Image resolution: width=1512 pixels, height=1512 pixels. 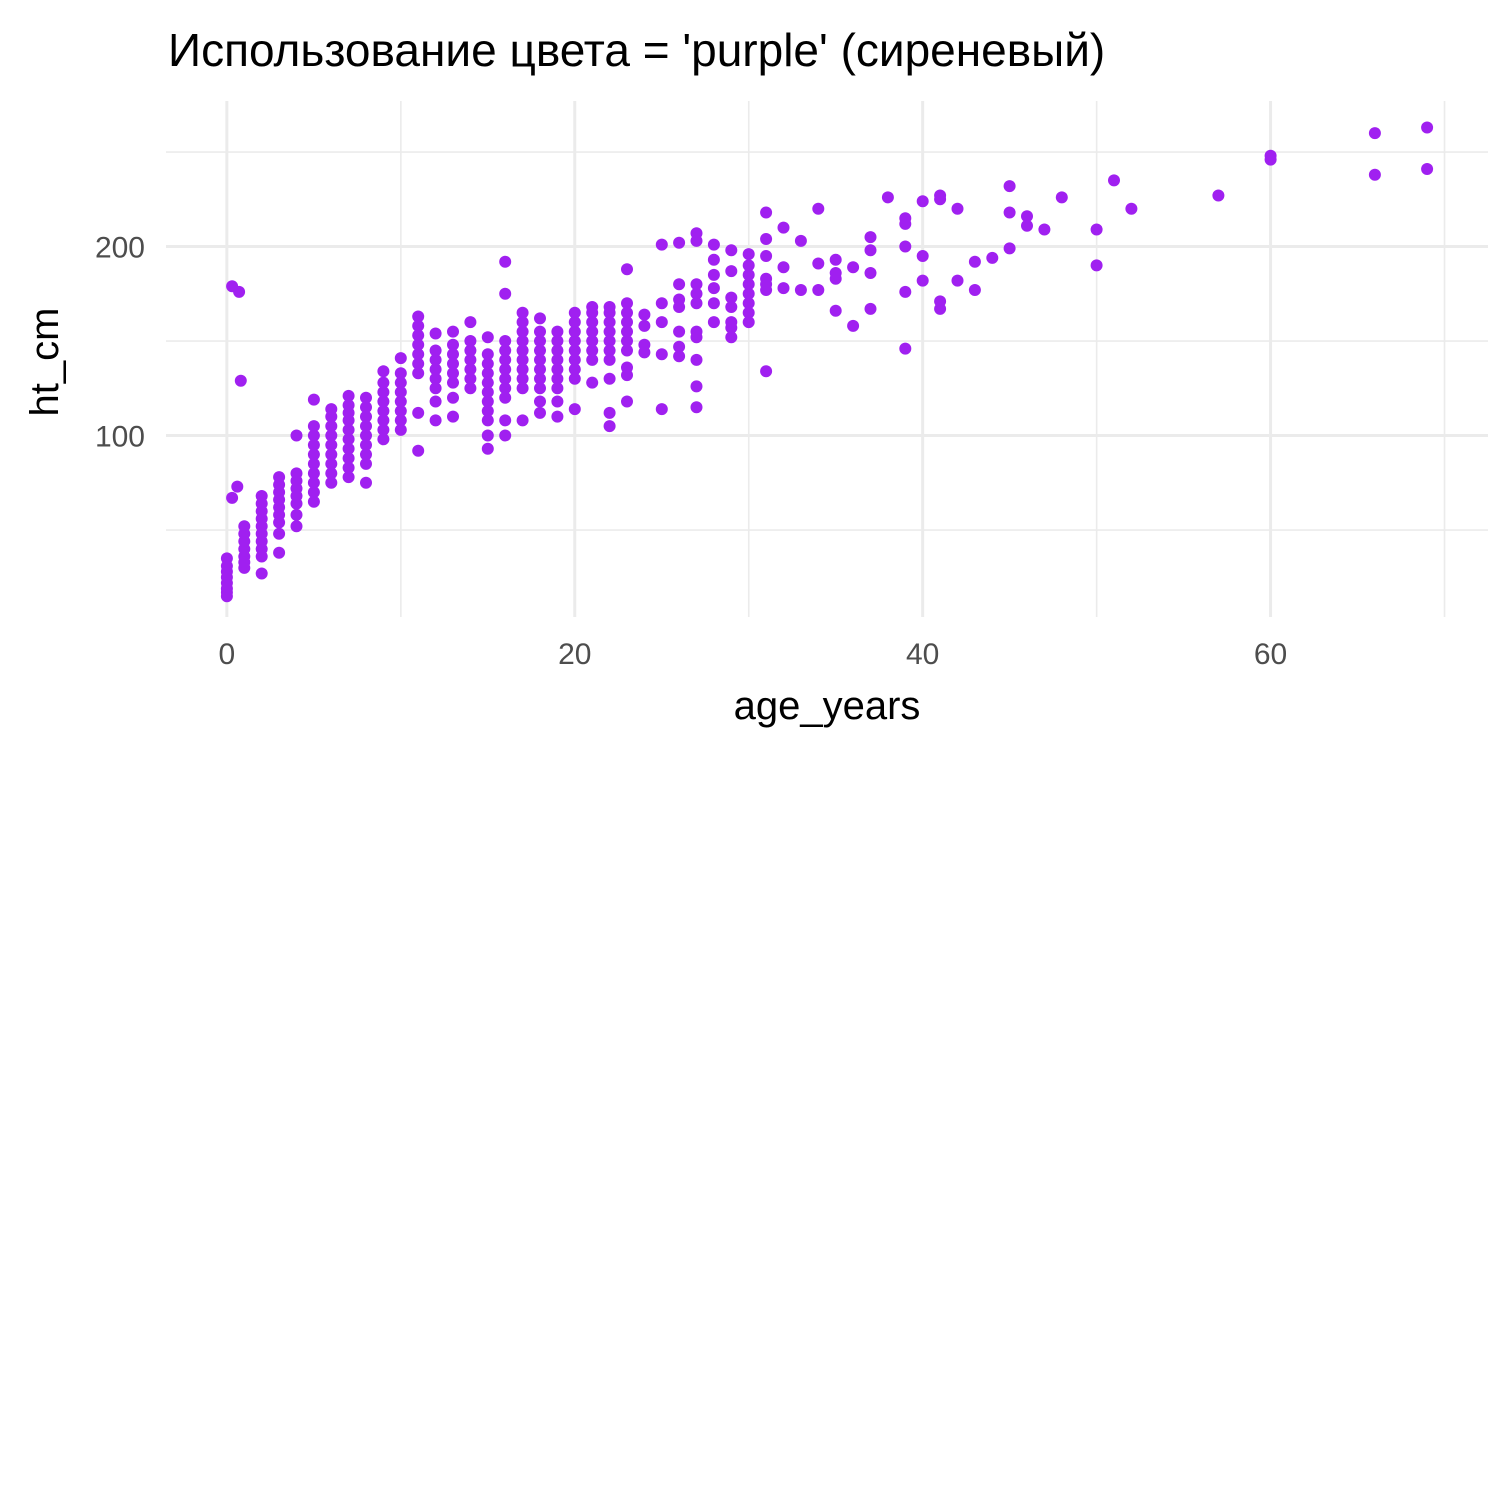 I want to click on x-tick-label: 40, so click(x=922, y=654).